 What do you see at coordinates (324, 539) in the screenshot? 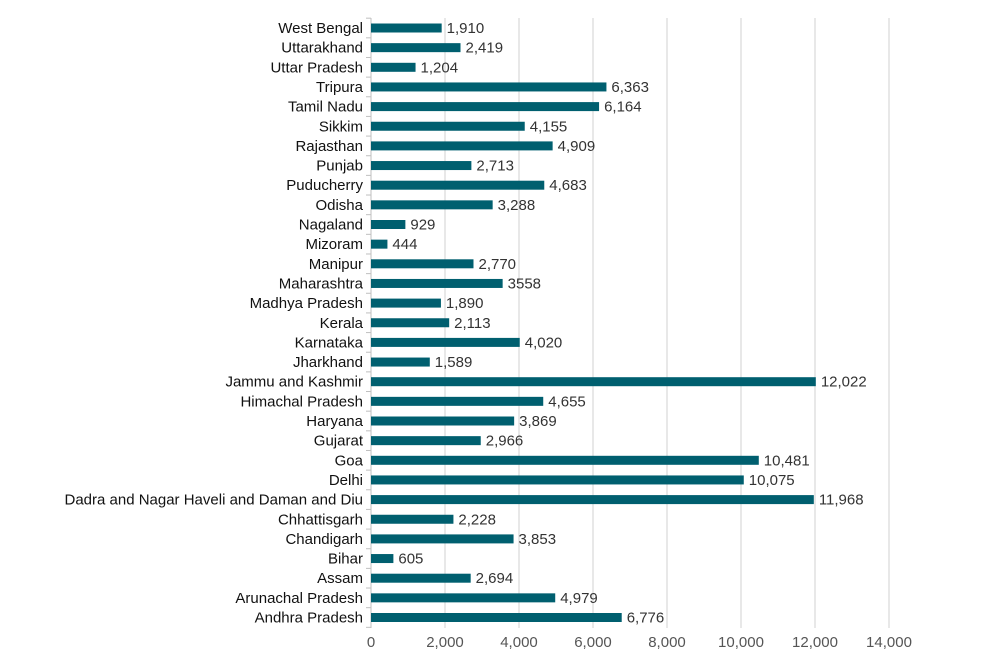
I see `category-label: Chandigarh` at bounding box center [324, 539].